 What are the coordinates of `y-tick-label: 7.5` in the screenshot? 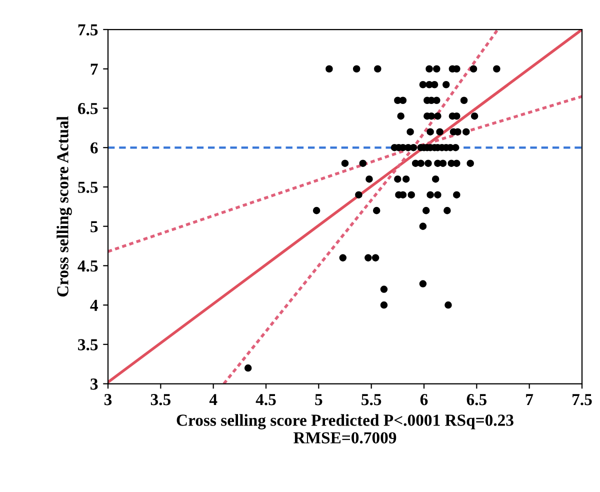 It's located at (88, 30).